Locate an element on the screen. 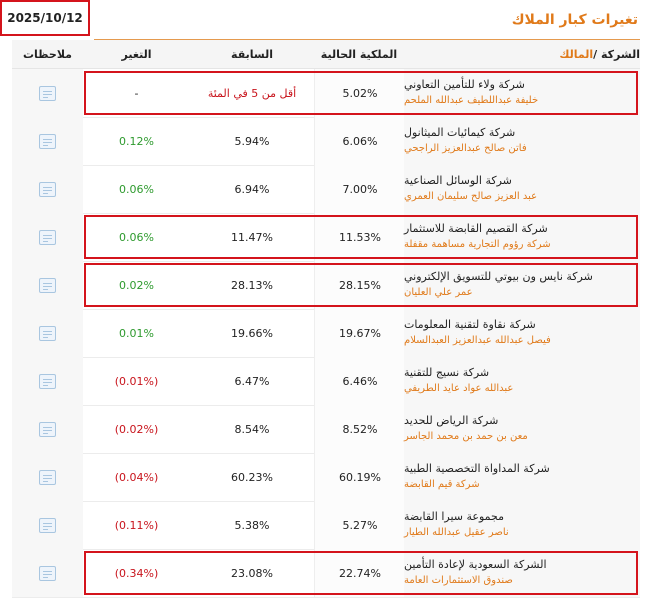 The height and width of the screenshot is (603, 652). previous-ownership: أقل من 5 في المئة is located at coordinates (252, 93).